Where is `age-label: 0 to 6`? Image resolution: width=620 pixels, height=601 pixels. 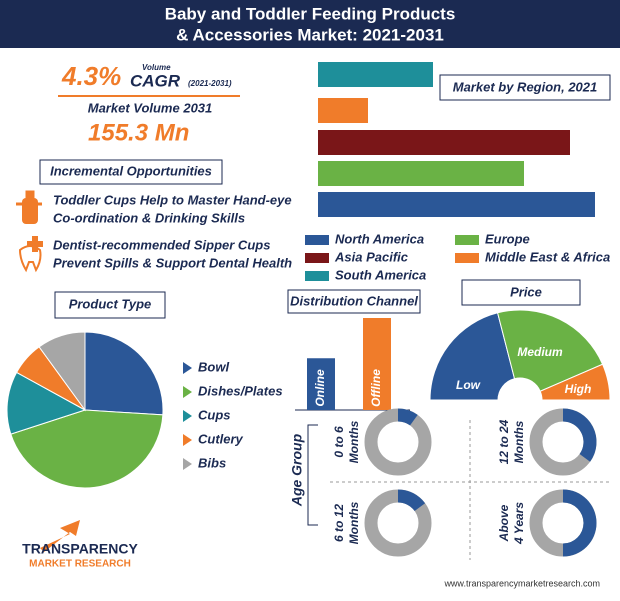
age-label: 0 to 6 is located at coordinates (339, 442).